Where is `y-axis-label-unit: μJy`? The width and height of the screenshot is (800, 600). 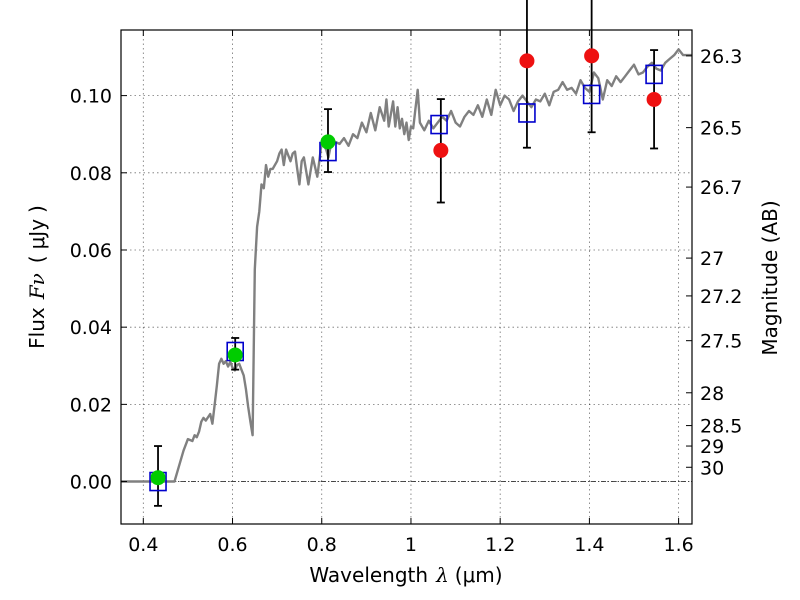 y-axis-label-unit: μJy is located at coordinates (37, 234).